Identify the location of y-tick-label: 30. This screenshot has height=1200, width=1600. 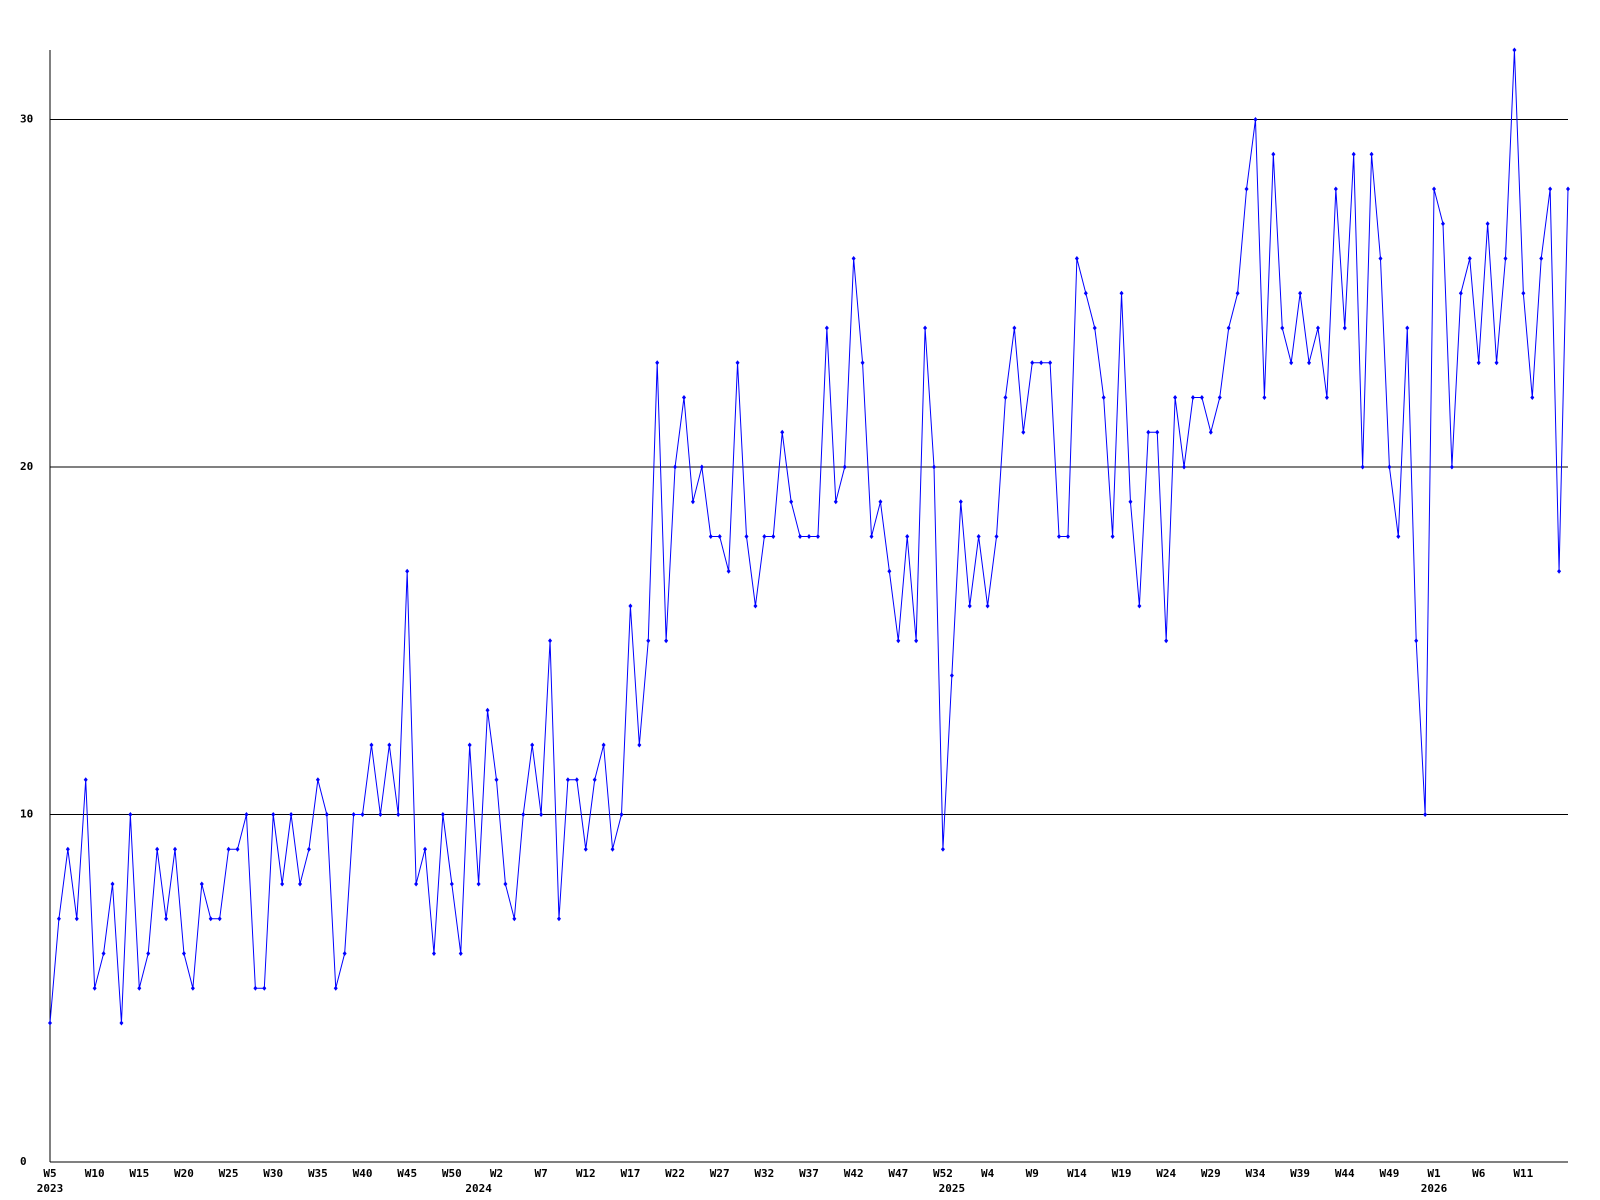
(26, 119).